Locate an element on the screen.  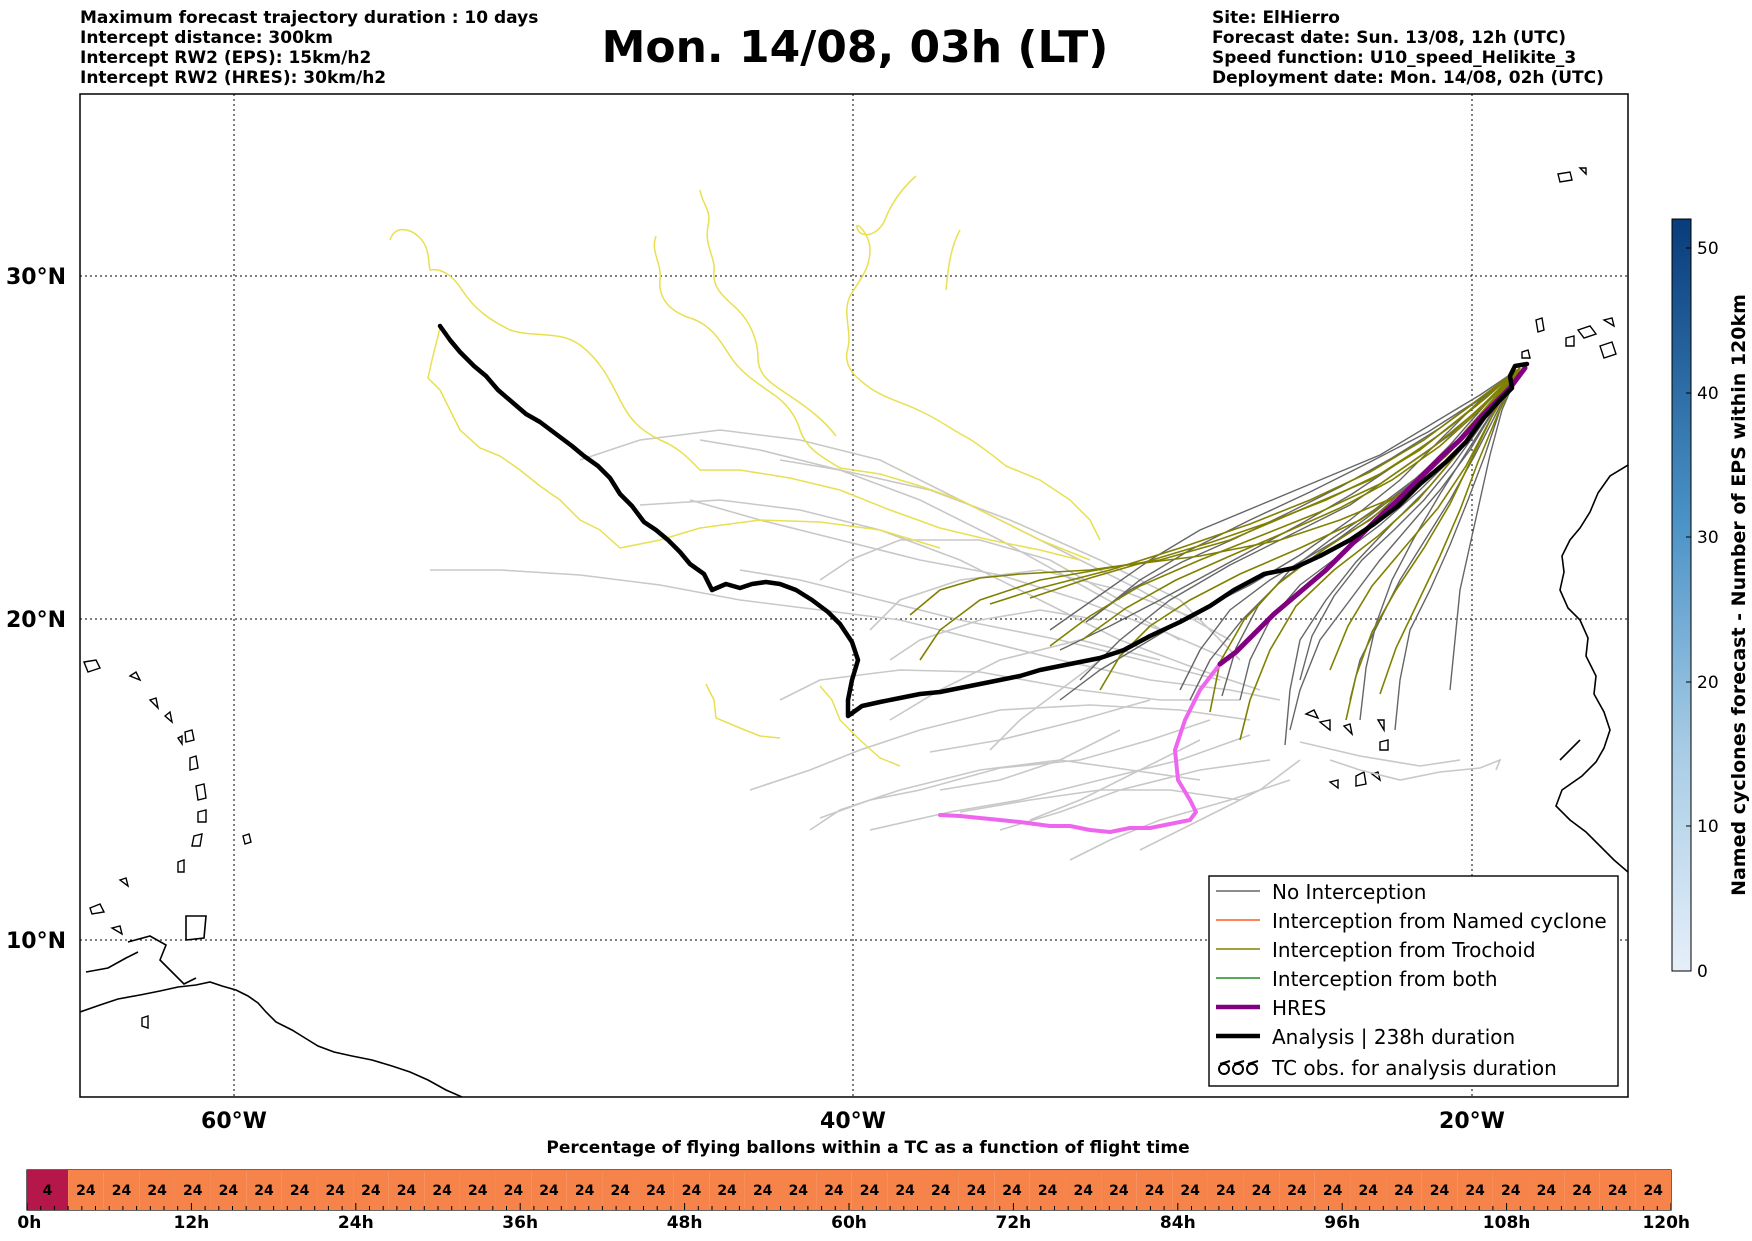
info-intercept-eps: Intercept RW2 (EPS): 15km/h2 is located at coordinates (226, 58).